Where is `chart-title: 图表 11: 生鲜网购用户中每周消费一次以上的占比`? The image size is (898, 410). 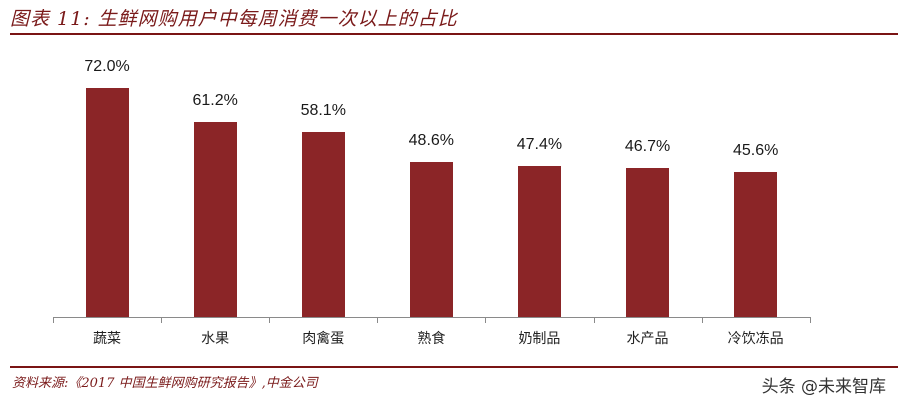 chart-title: 图表 11: 生鲜网购用户中每周消费一次以上的占比 is located at coordinates (234, 19).